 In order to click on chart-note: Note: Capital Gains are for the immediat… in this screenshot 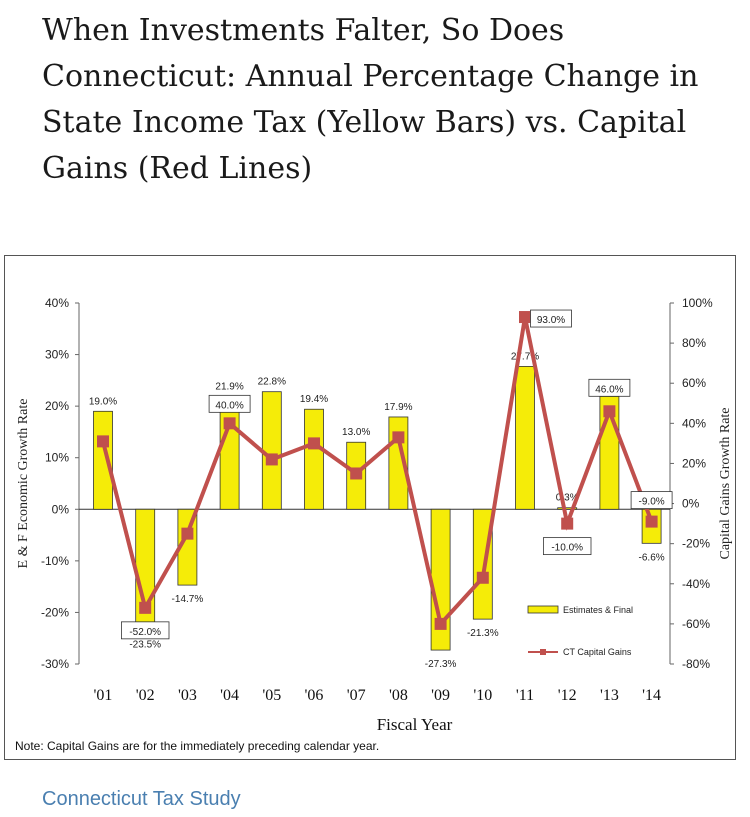, I will do `click(197, 746)`.